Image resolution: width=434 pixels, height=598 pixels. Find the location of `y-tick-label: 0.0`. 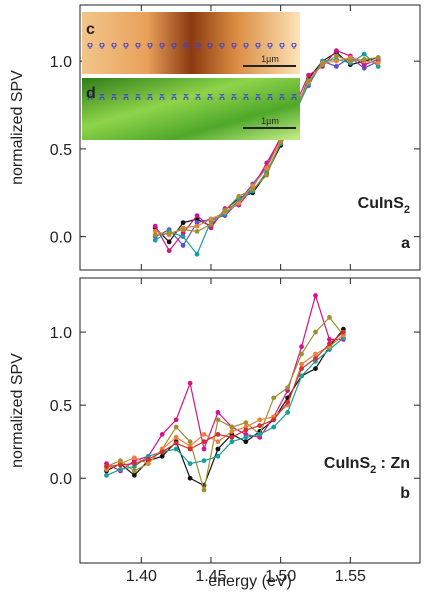

y-tick-label: 0.0 is located at coordinates (61, 479).